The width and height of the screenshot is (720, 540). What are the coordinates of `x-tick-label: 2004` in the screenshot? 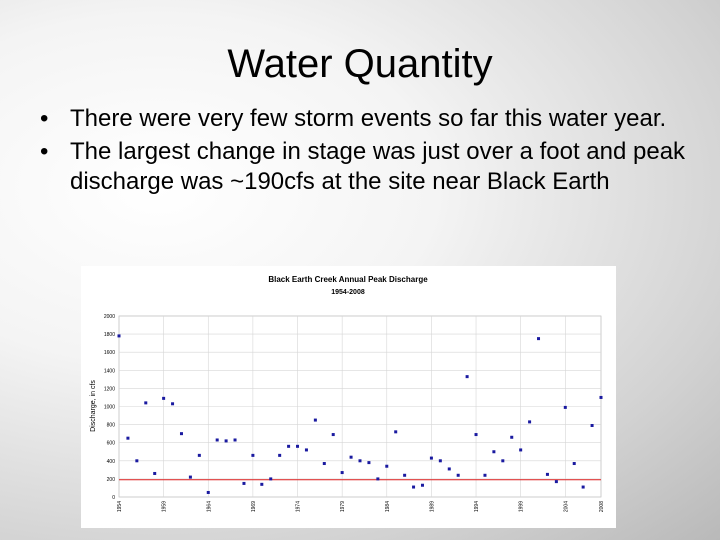 It's located at (566, 506).